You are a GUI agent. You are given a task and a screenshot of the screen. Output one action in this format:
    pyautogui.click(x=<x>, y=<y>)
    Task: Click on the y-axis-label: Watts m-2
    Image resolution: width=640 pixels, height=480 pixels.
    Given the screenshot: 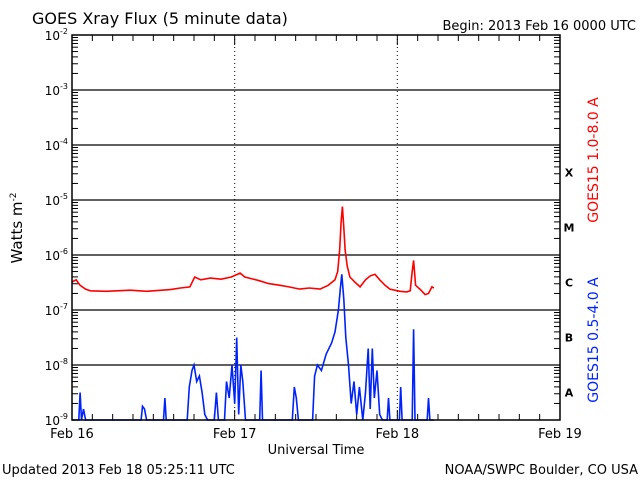 What is the action you would take?
    pyautogui.click(x=17, y=227)
    